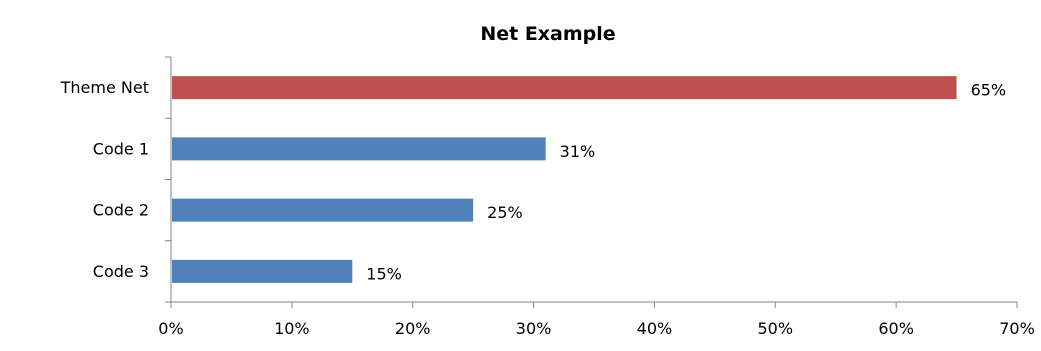 The width and height of the screenshot is (1041, 351). I want to click on category-label: Code 2, so click(121, 210).